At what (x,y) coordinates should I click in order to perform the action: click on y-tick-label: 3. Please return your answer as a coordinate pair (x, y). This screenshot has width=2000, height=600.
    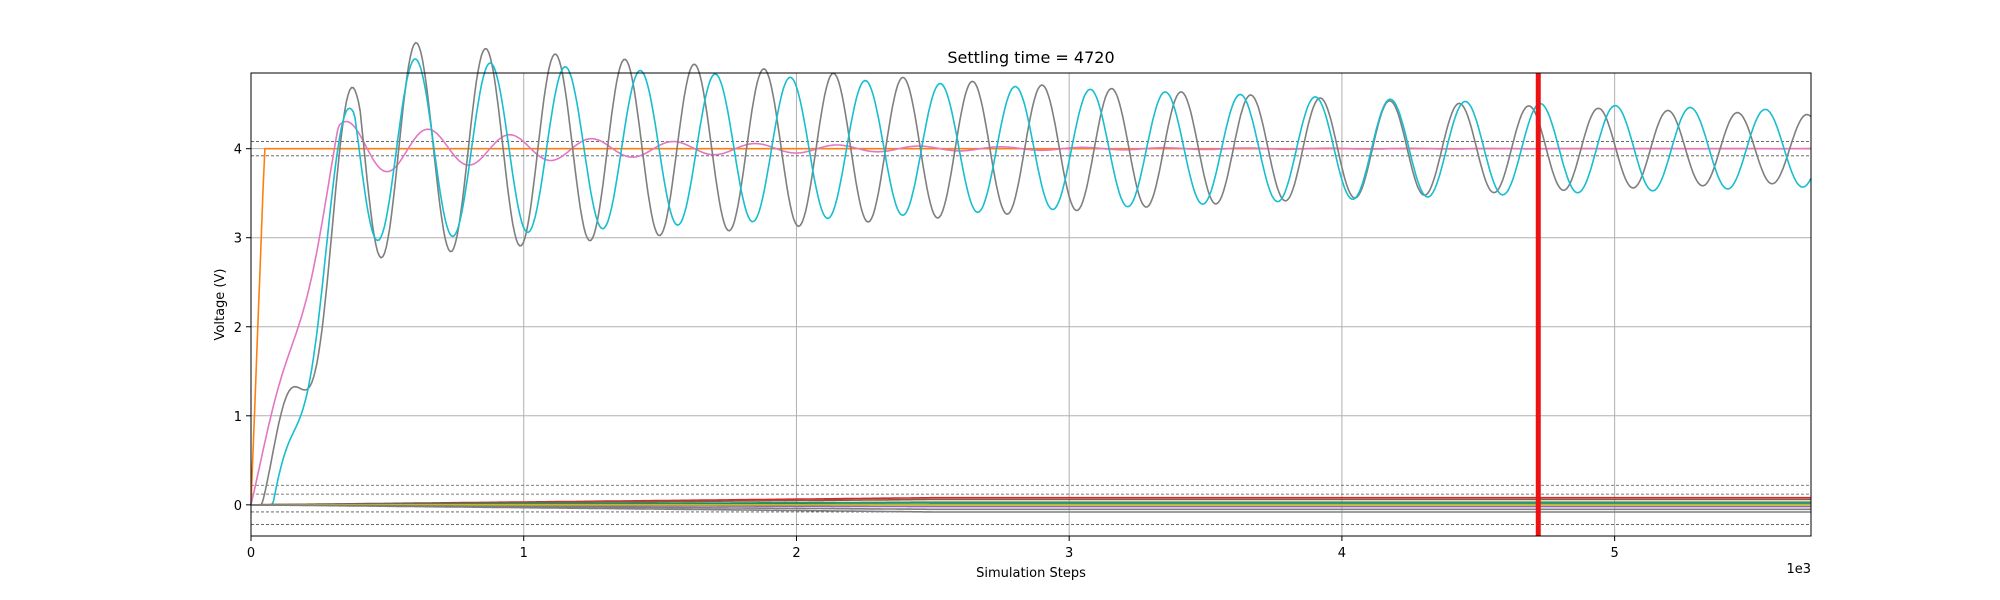
    Looking at the image, I should click on (238, 239).